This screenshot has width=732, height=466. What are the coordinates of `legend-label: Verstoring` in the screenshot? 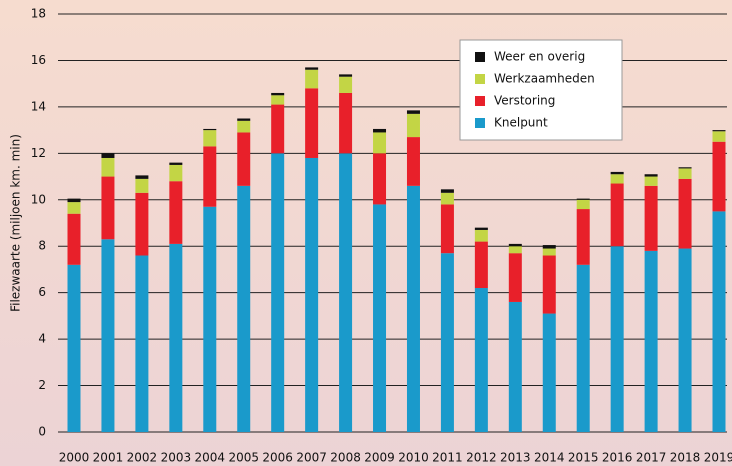 It's located at (524, 101).